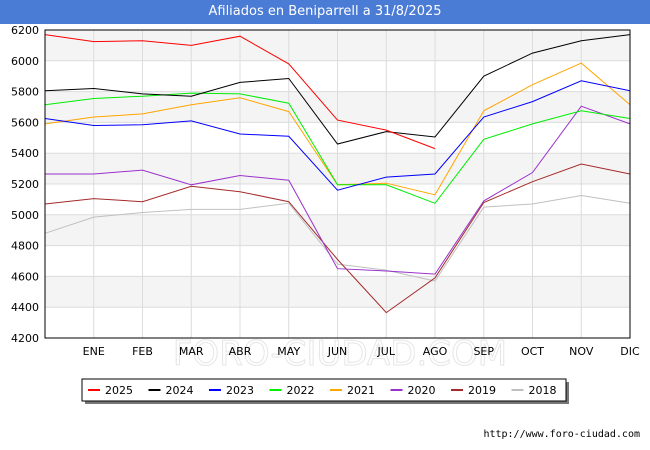 This screenshot has height=450, width=650. I want to click on legend: 2025 2024 2023 2022 2021 2020 2019 2018, so click(325, 391).